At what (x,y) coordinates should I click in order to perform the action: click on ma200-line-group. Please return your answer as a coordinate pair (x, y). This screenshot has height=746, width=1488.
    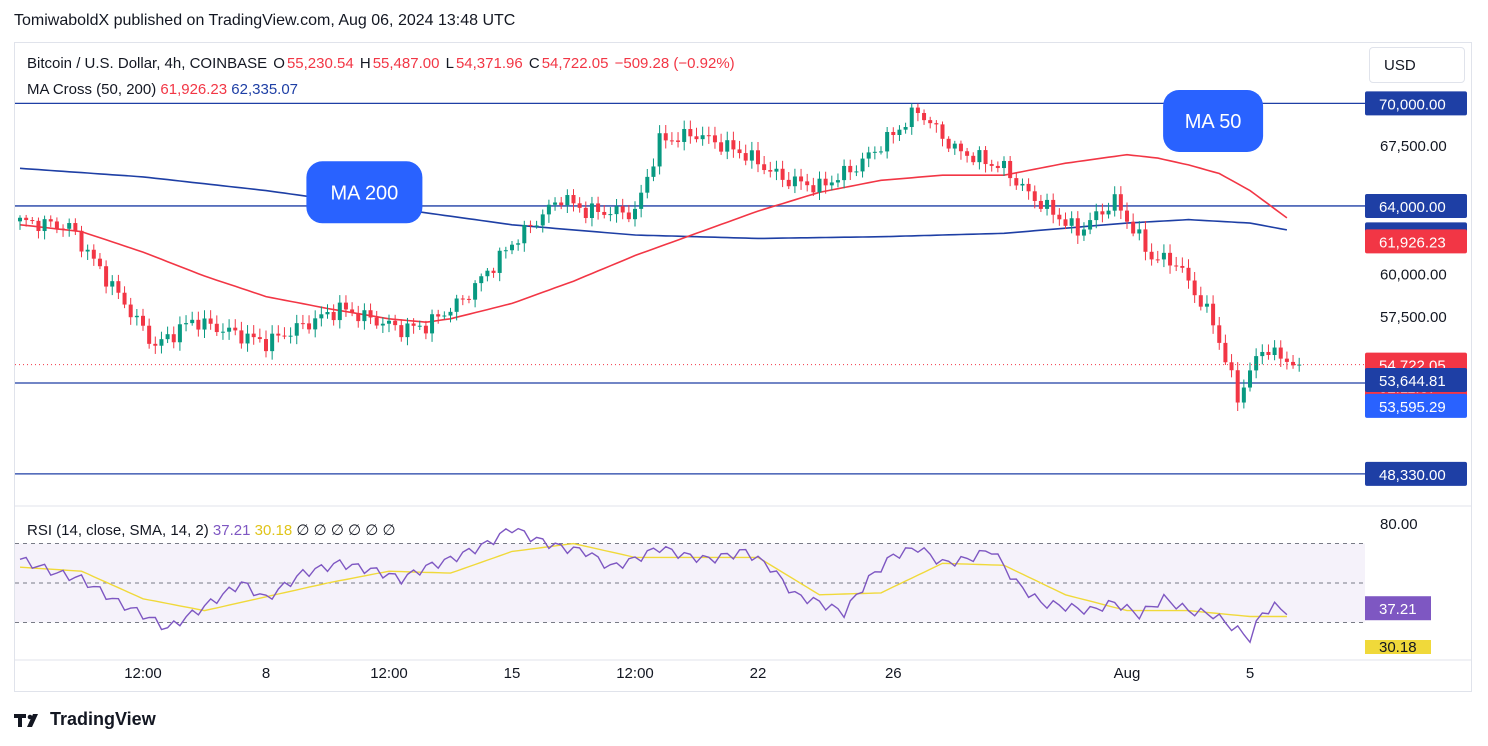
    Looking at the image, I should click on (653, 203).